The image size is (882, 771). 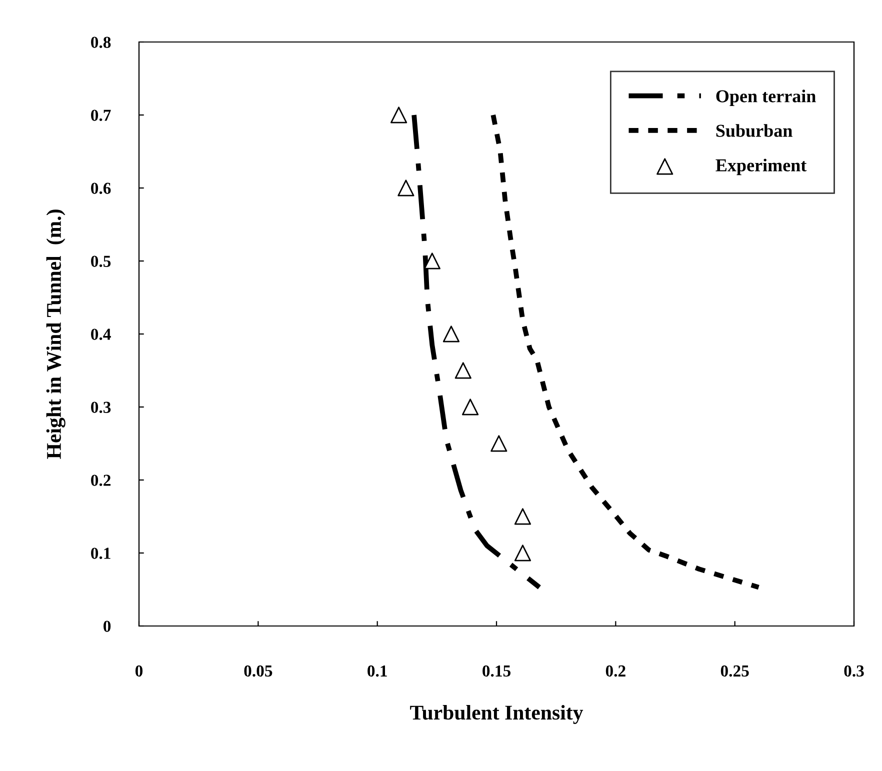 What do you see at coordinates (56, 334) in the screenshot?
I see `y-axis-title: Height in Wind Tunnel (m.)` at bounding box center [56, 334].